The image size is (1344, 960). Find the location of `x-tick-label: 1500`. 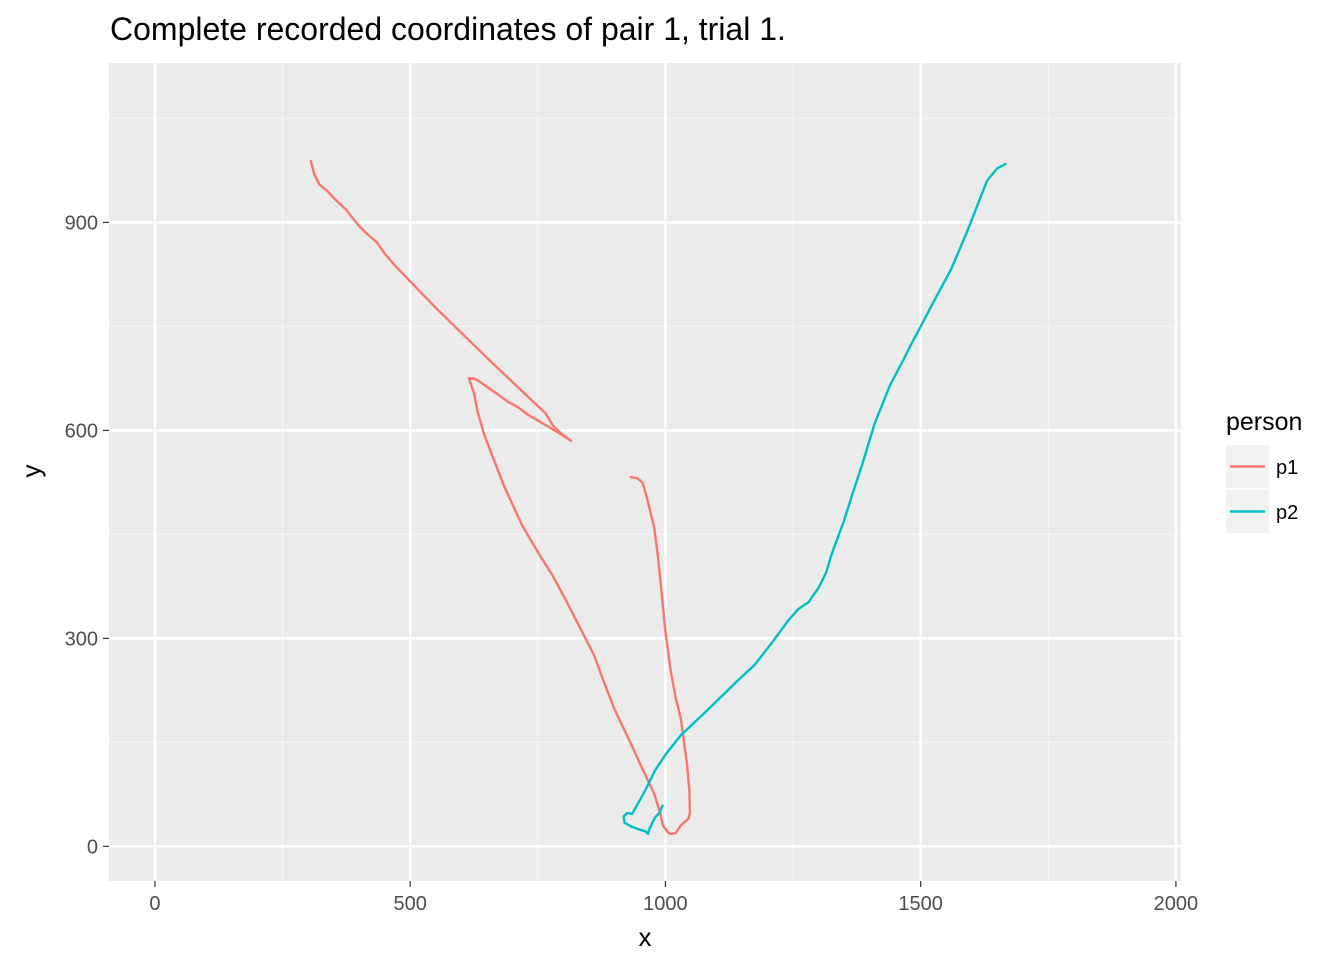

x-tick-label: 1500 is located at coordinates (920, 904).